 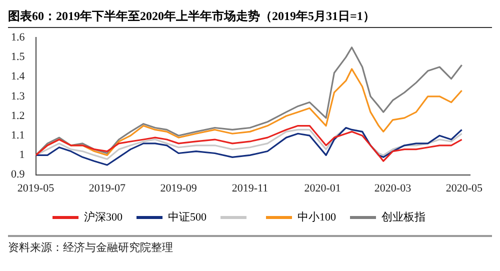 I want to click on x-tick-label: 2019-09, so click(x=179, y=188).